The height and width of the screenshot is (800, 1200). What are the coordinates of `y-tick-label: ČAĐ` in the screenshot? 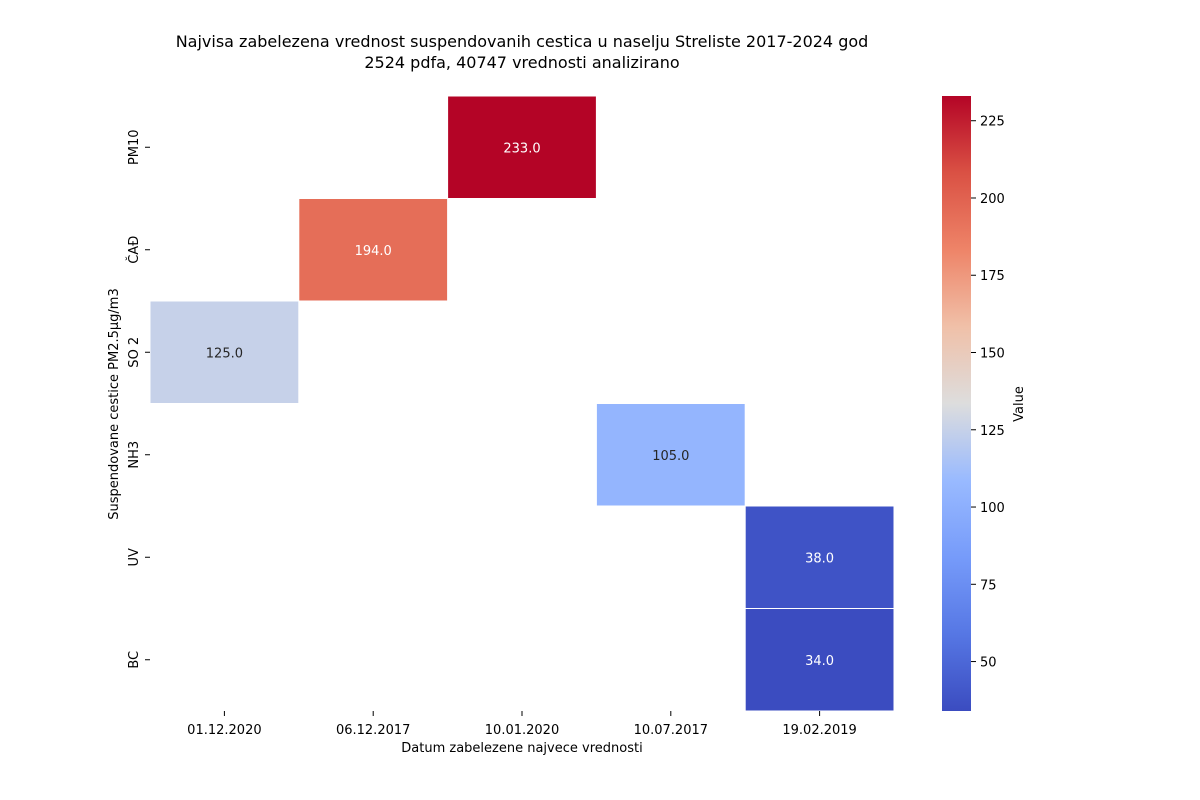 It's located at (134, 250).